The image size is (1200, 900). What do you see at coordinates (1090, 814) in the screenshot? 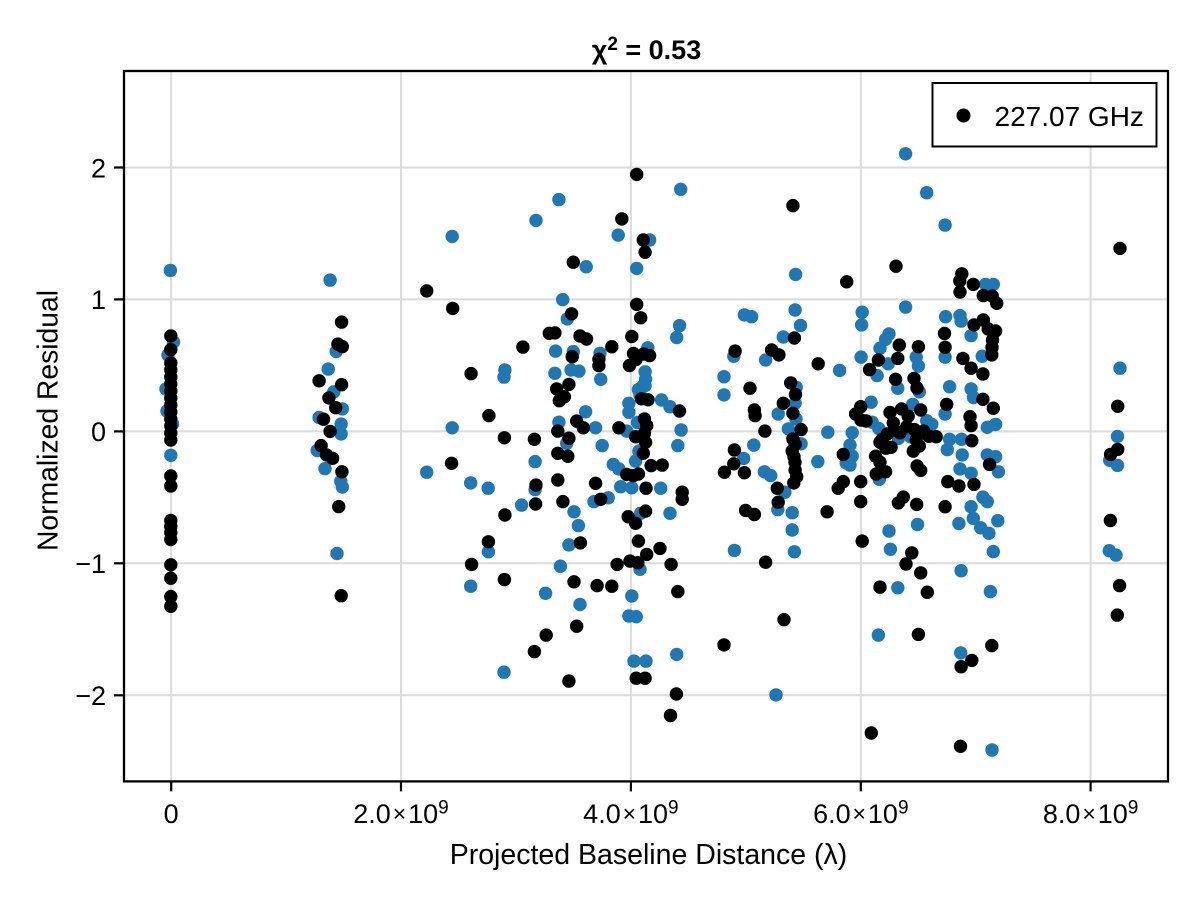
I see `svg-text: 8.0 × 10⁹` at bounding box center [1090, 814].